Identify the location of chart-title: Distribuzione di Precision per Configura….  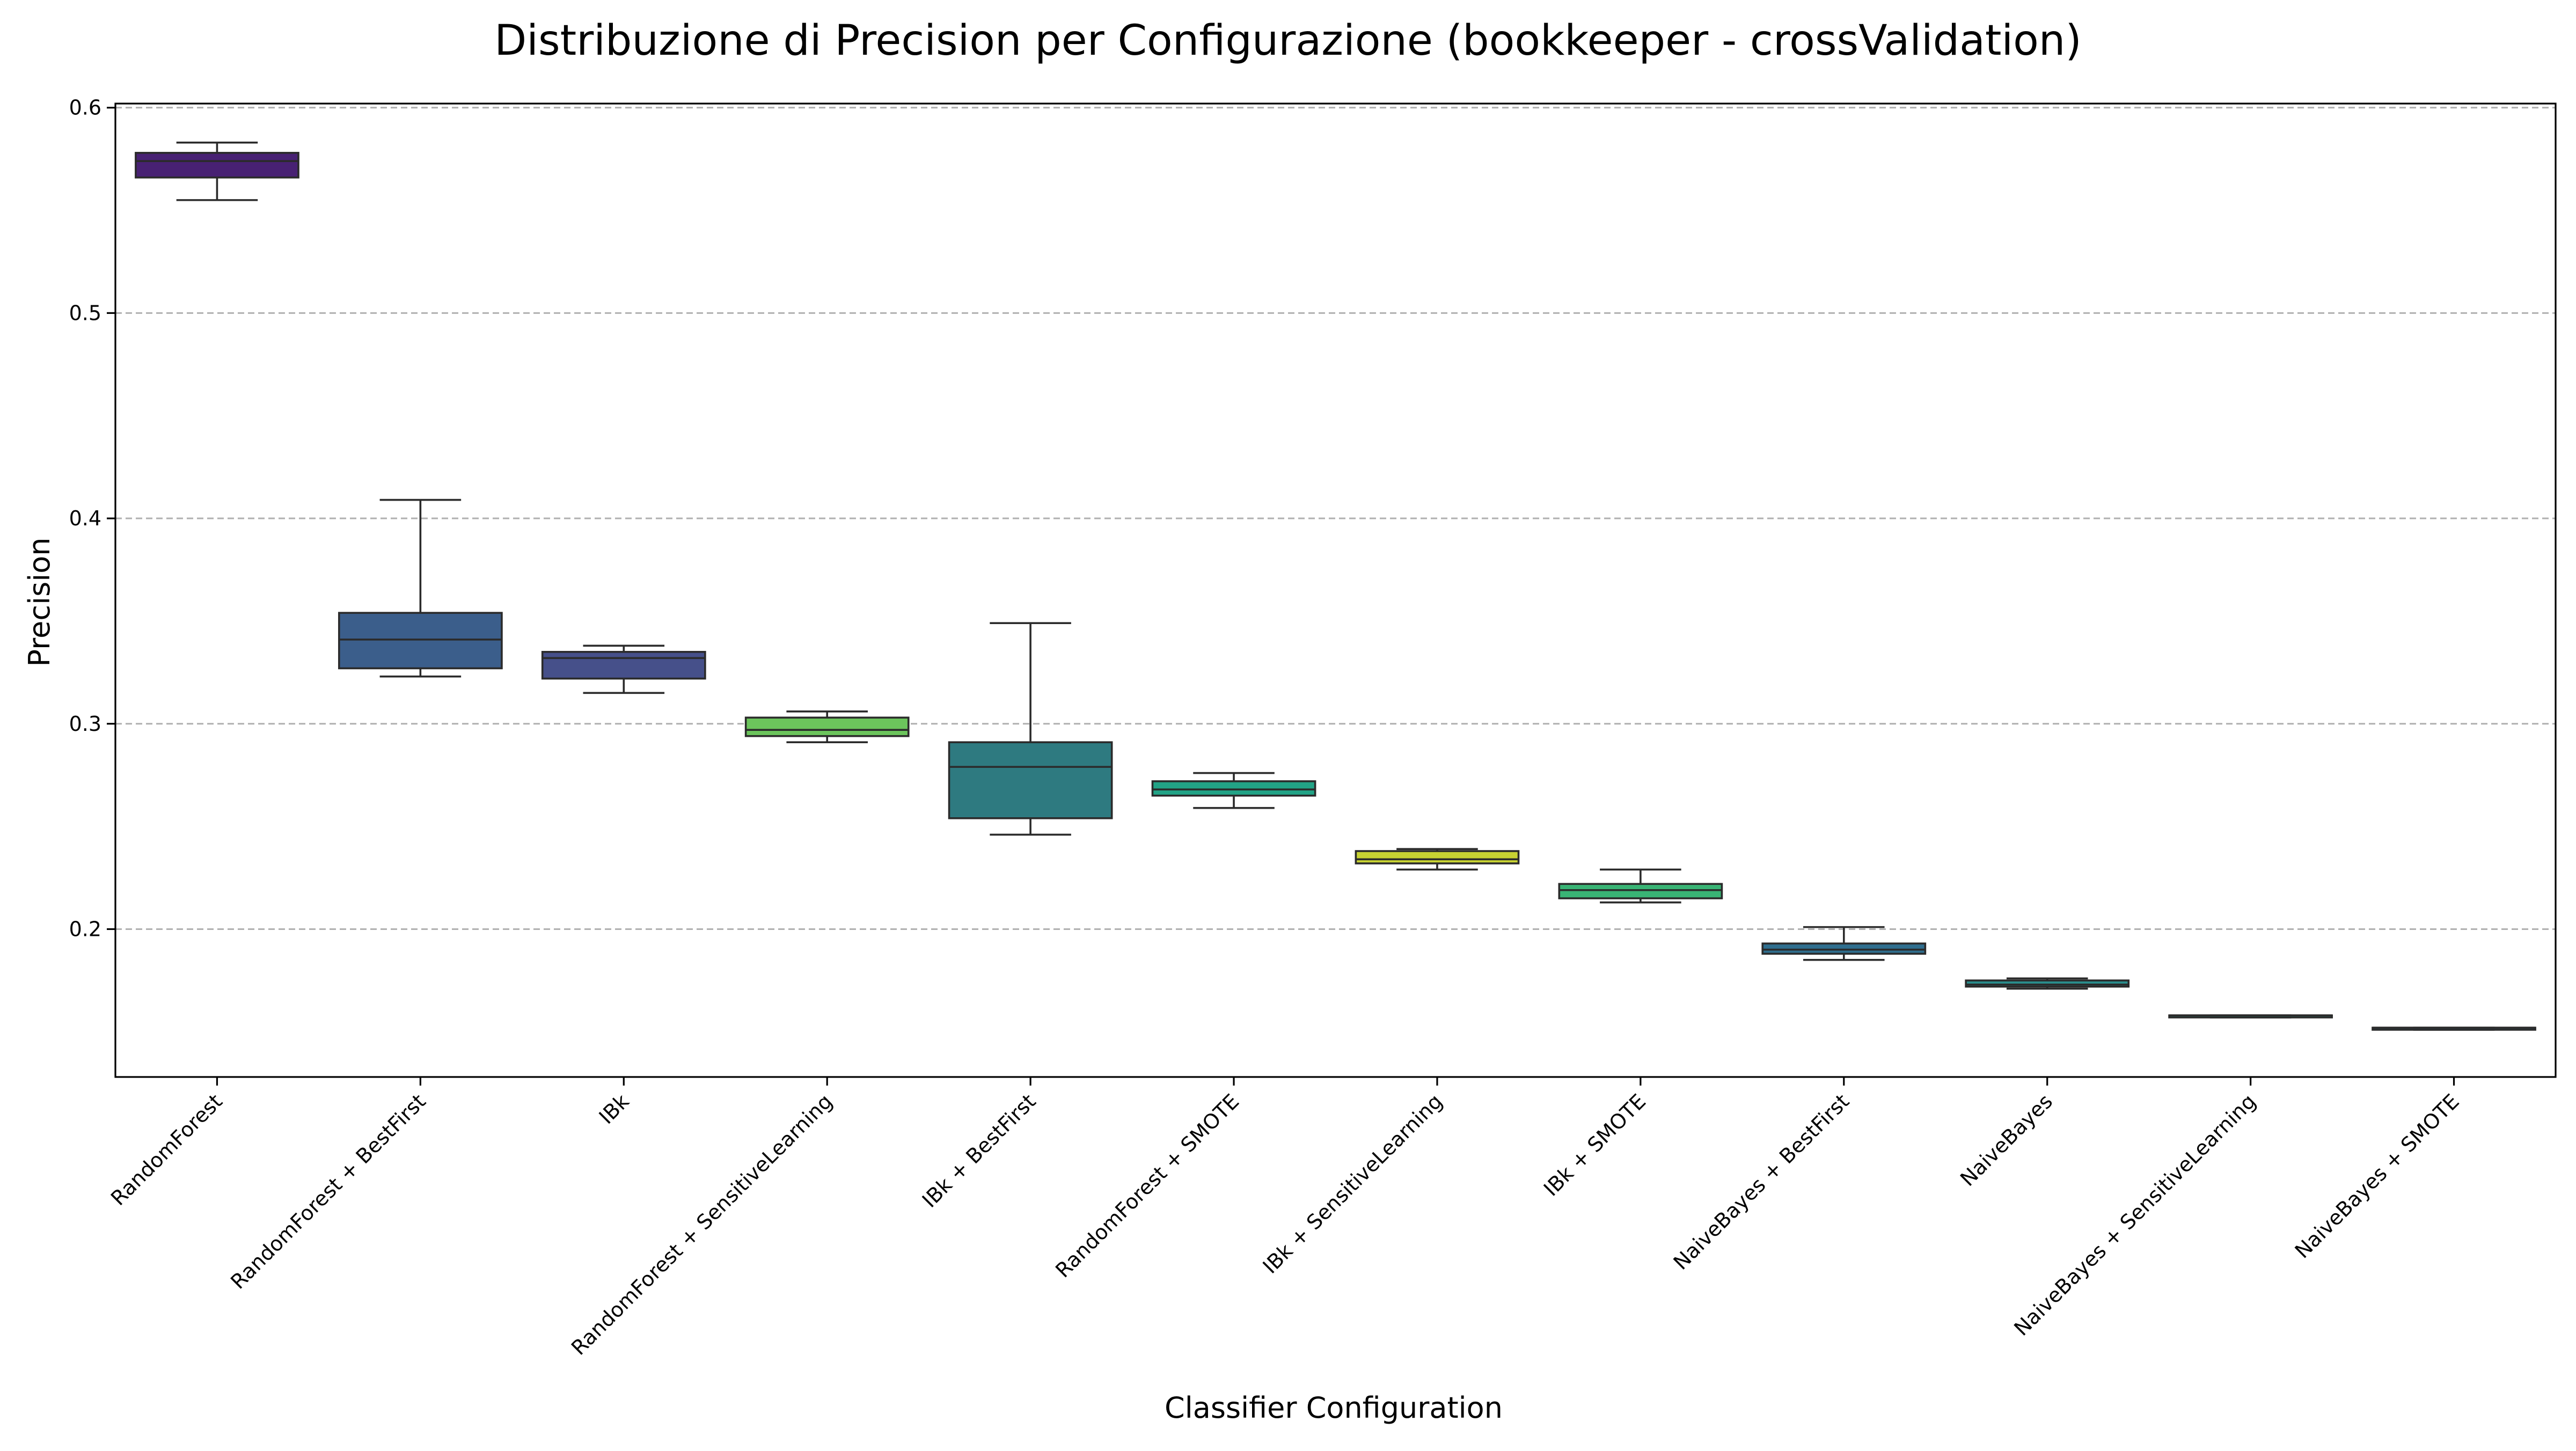
(1288, 41).